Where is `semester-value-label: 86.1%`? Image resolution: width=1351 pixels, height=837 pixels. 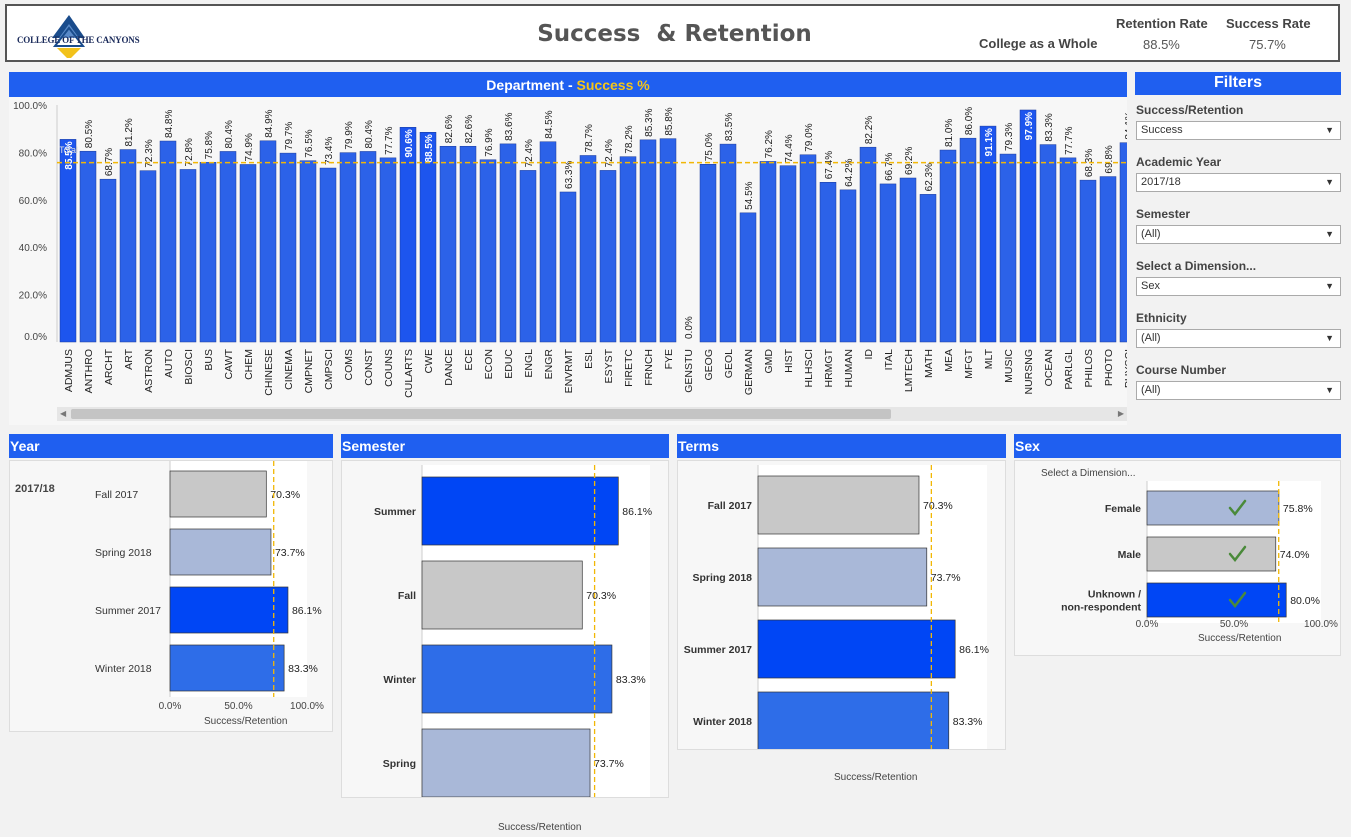 semester-value-label: 86.1% is located at coordinates (637, 512).